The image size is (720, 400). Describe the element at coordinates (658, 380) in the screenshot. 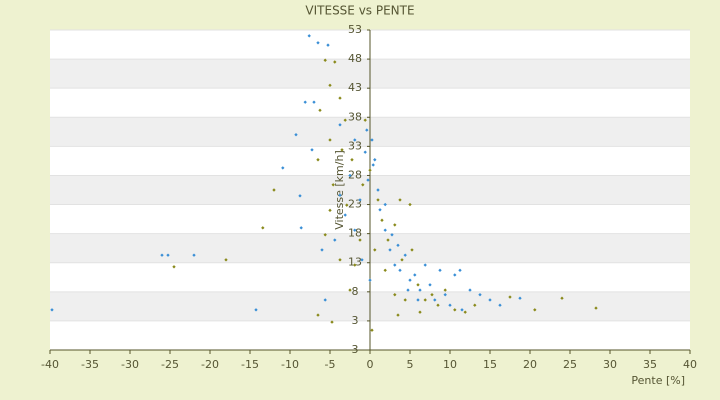

I see `x-axis-title: Pente [%]` at that location.